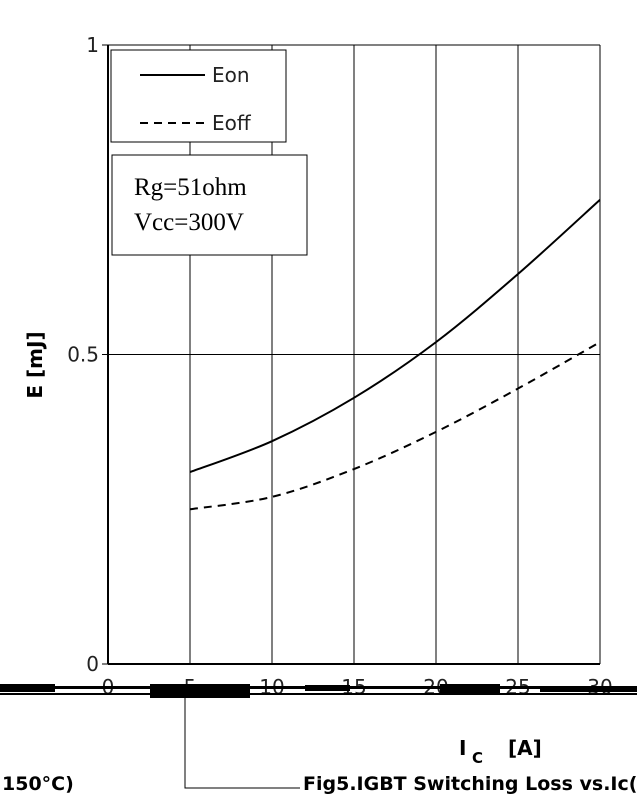 This screenshot has height=798, width=637. Describe the element at coordinates (395, 426) in the screenshot. I see `series-line-eoff` at that location.